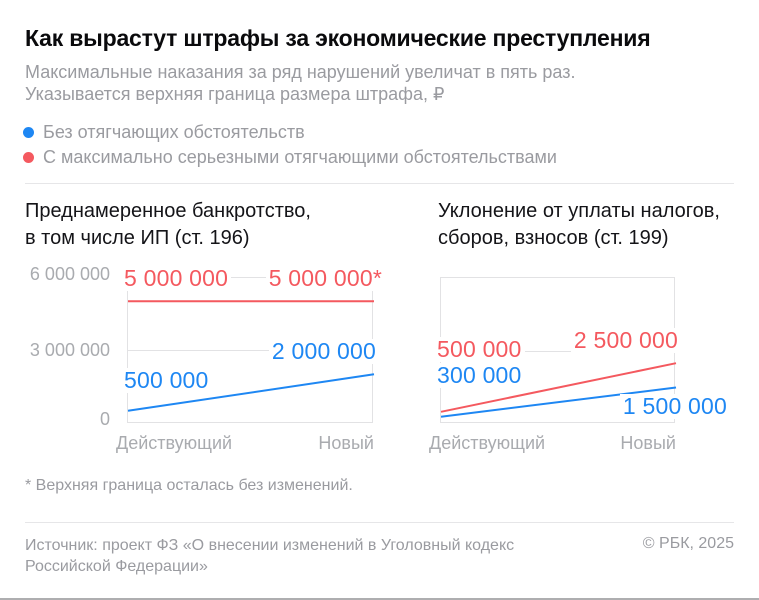  I want to click on legend-dot-blue-icon, so click(28, 132).